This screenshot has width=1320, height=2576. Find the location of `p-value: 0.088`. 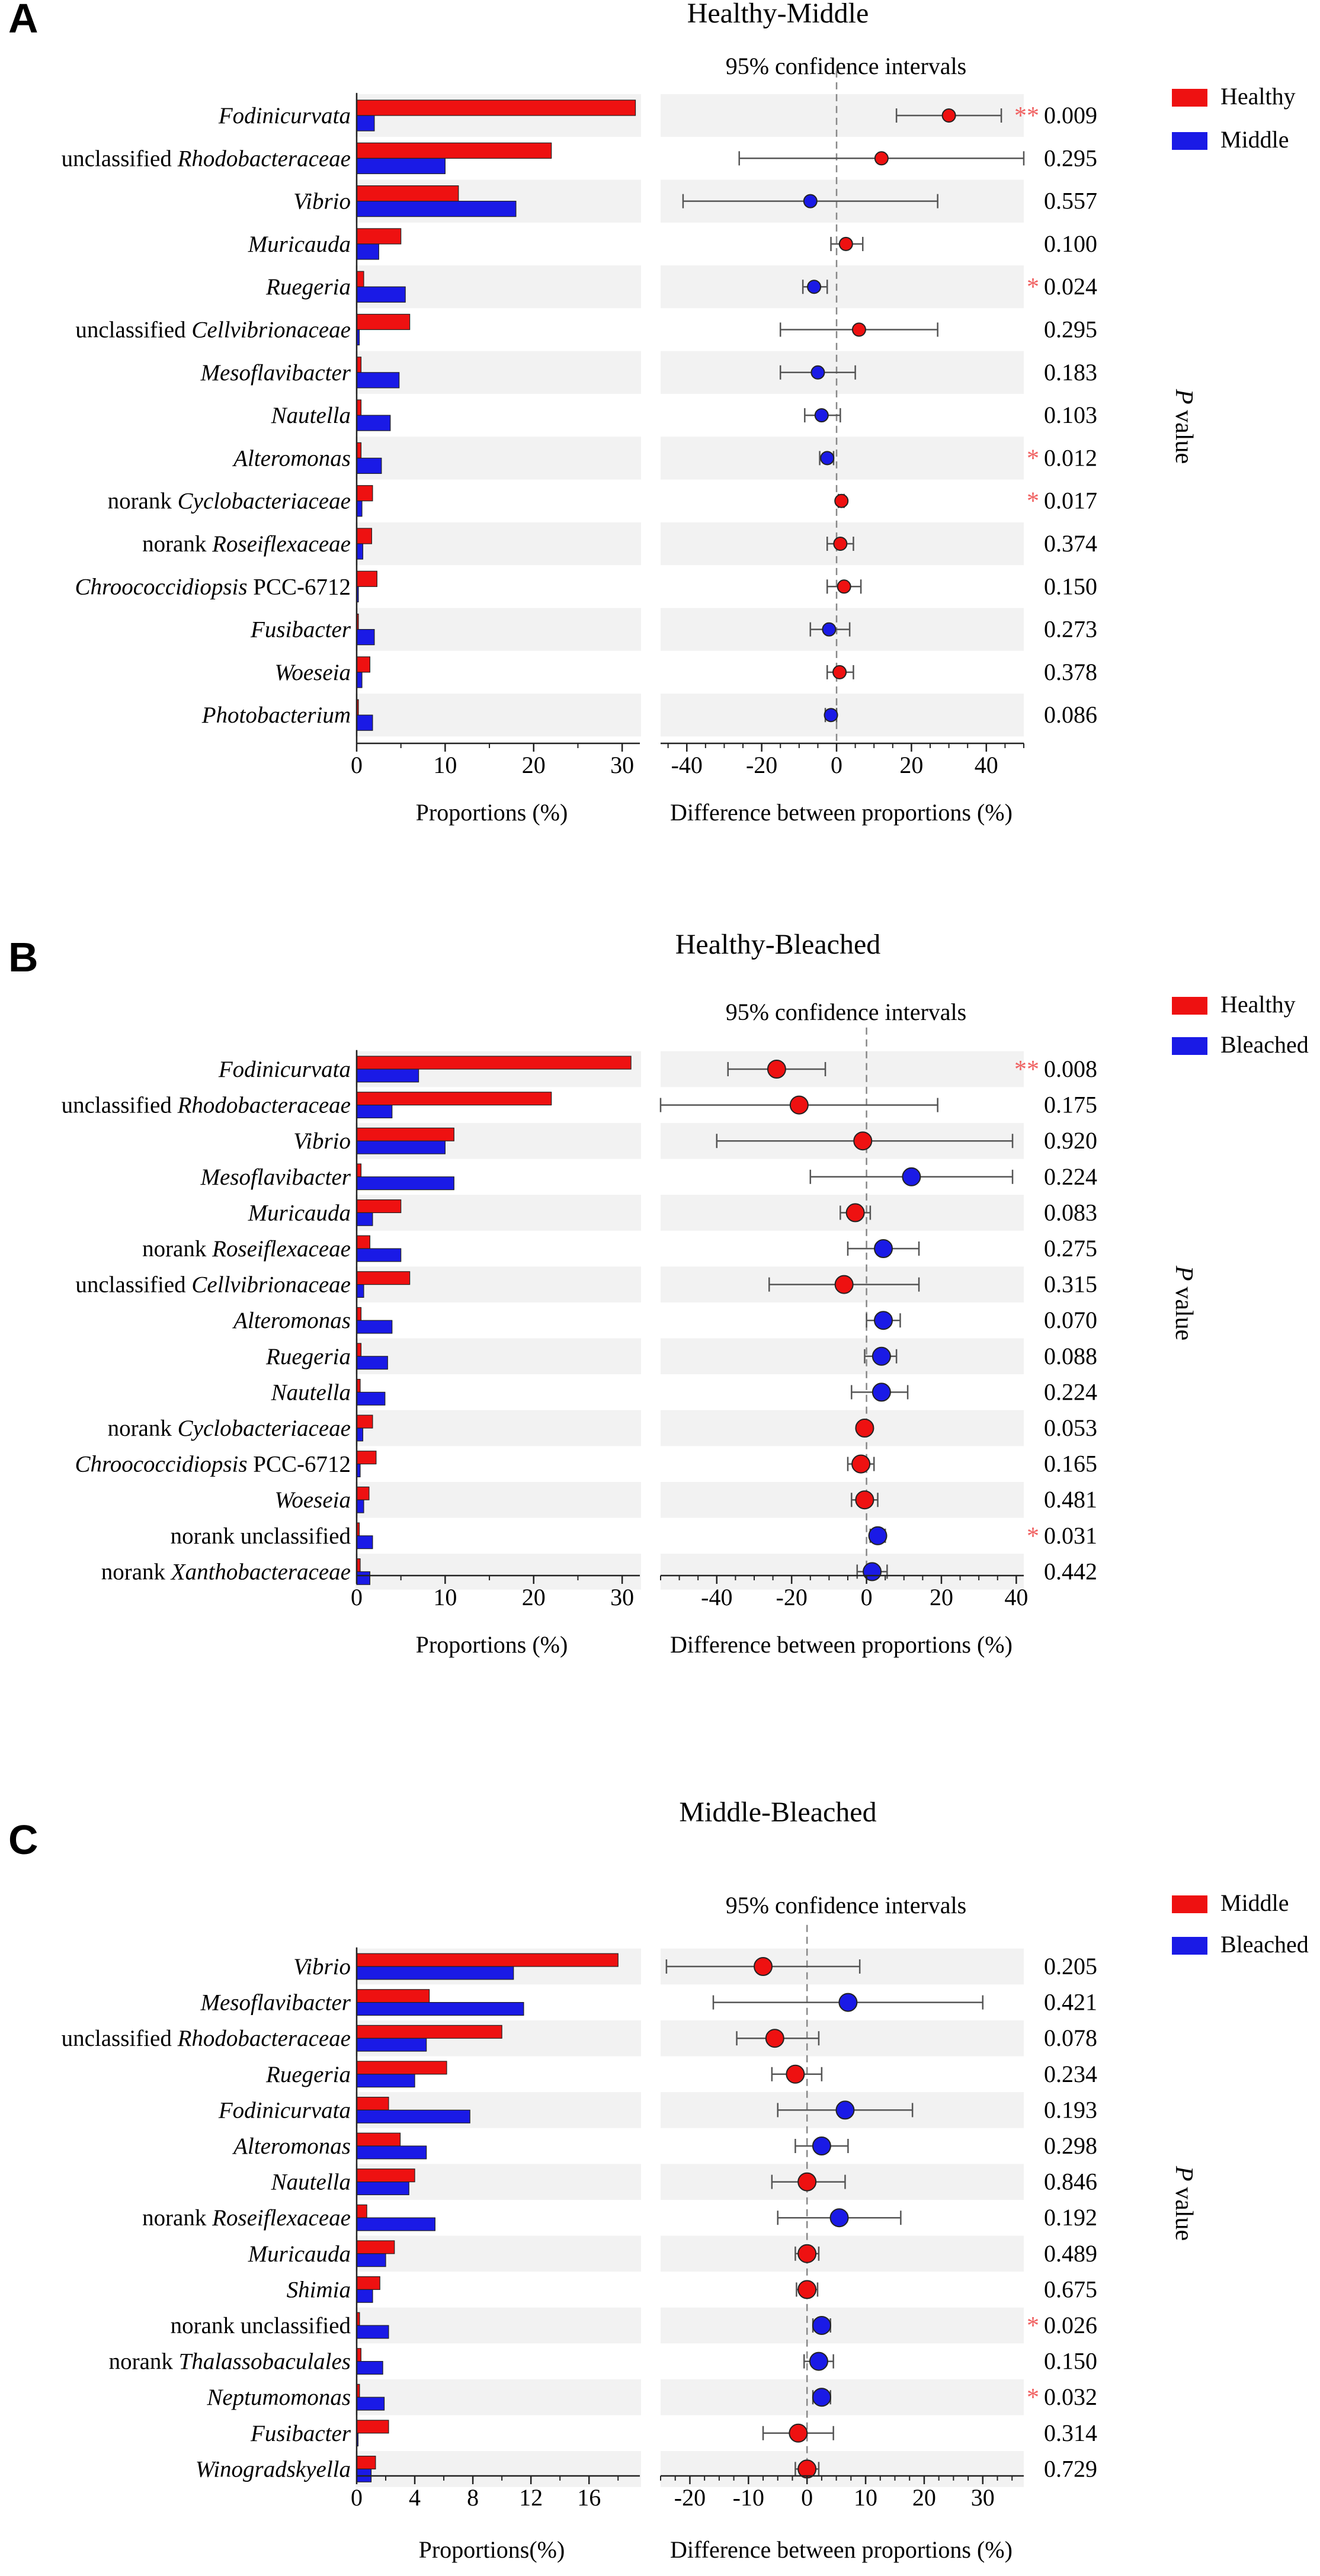

p-value: 0.088 is located at coordinates (1070, 1356).